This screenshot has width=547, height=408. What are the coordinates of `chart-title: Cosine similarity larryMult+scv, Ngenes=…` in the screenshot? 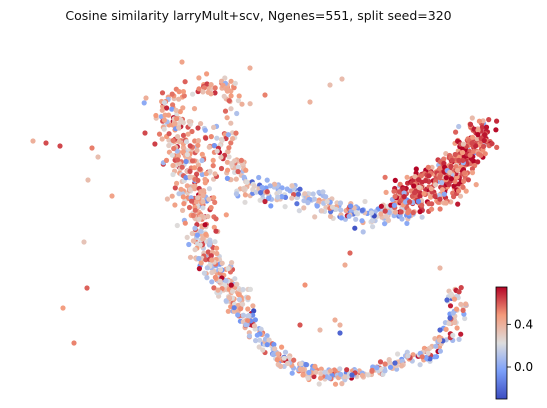 It's located at (258, 15).